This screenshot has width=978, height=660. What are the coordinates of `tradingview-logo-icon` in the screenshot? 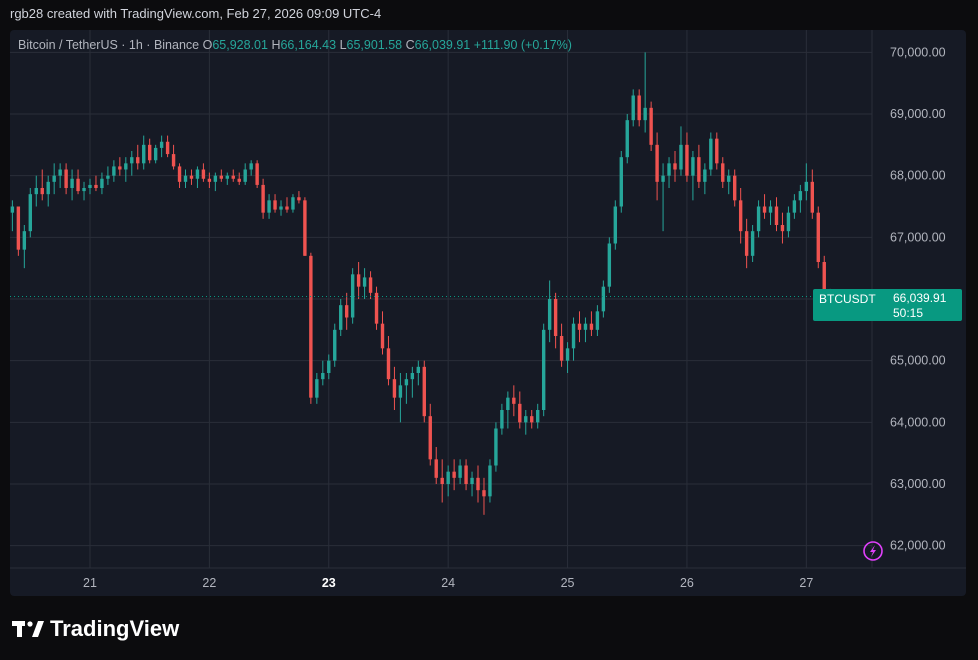 It's located at (28, 629).